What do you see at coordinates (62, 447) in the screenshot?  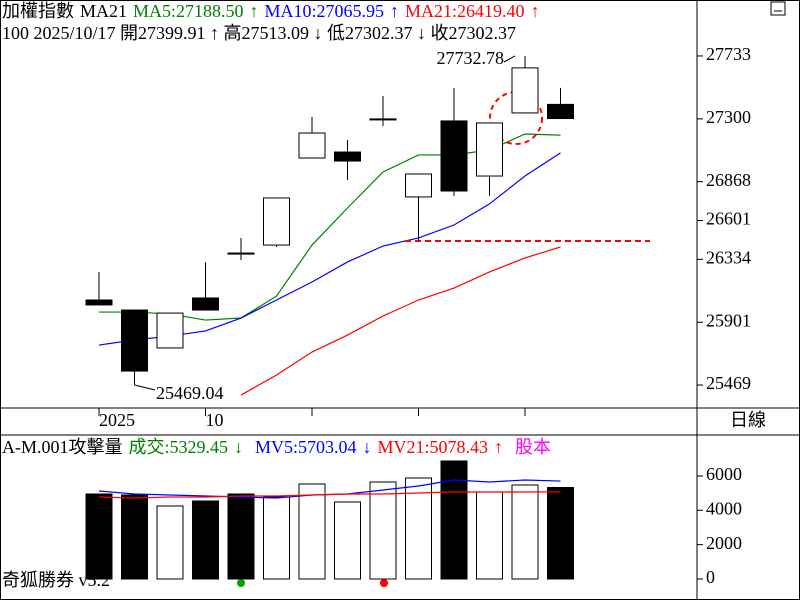 I see `chart-title: A-M.001攻擊量` at bounding box center [62, 447].